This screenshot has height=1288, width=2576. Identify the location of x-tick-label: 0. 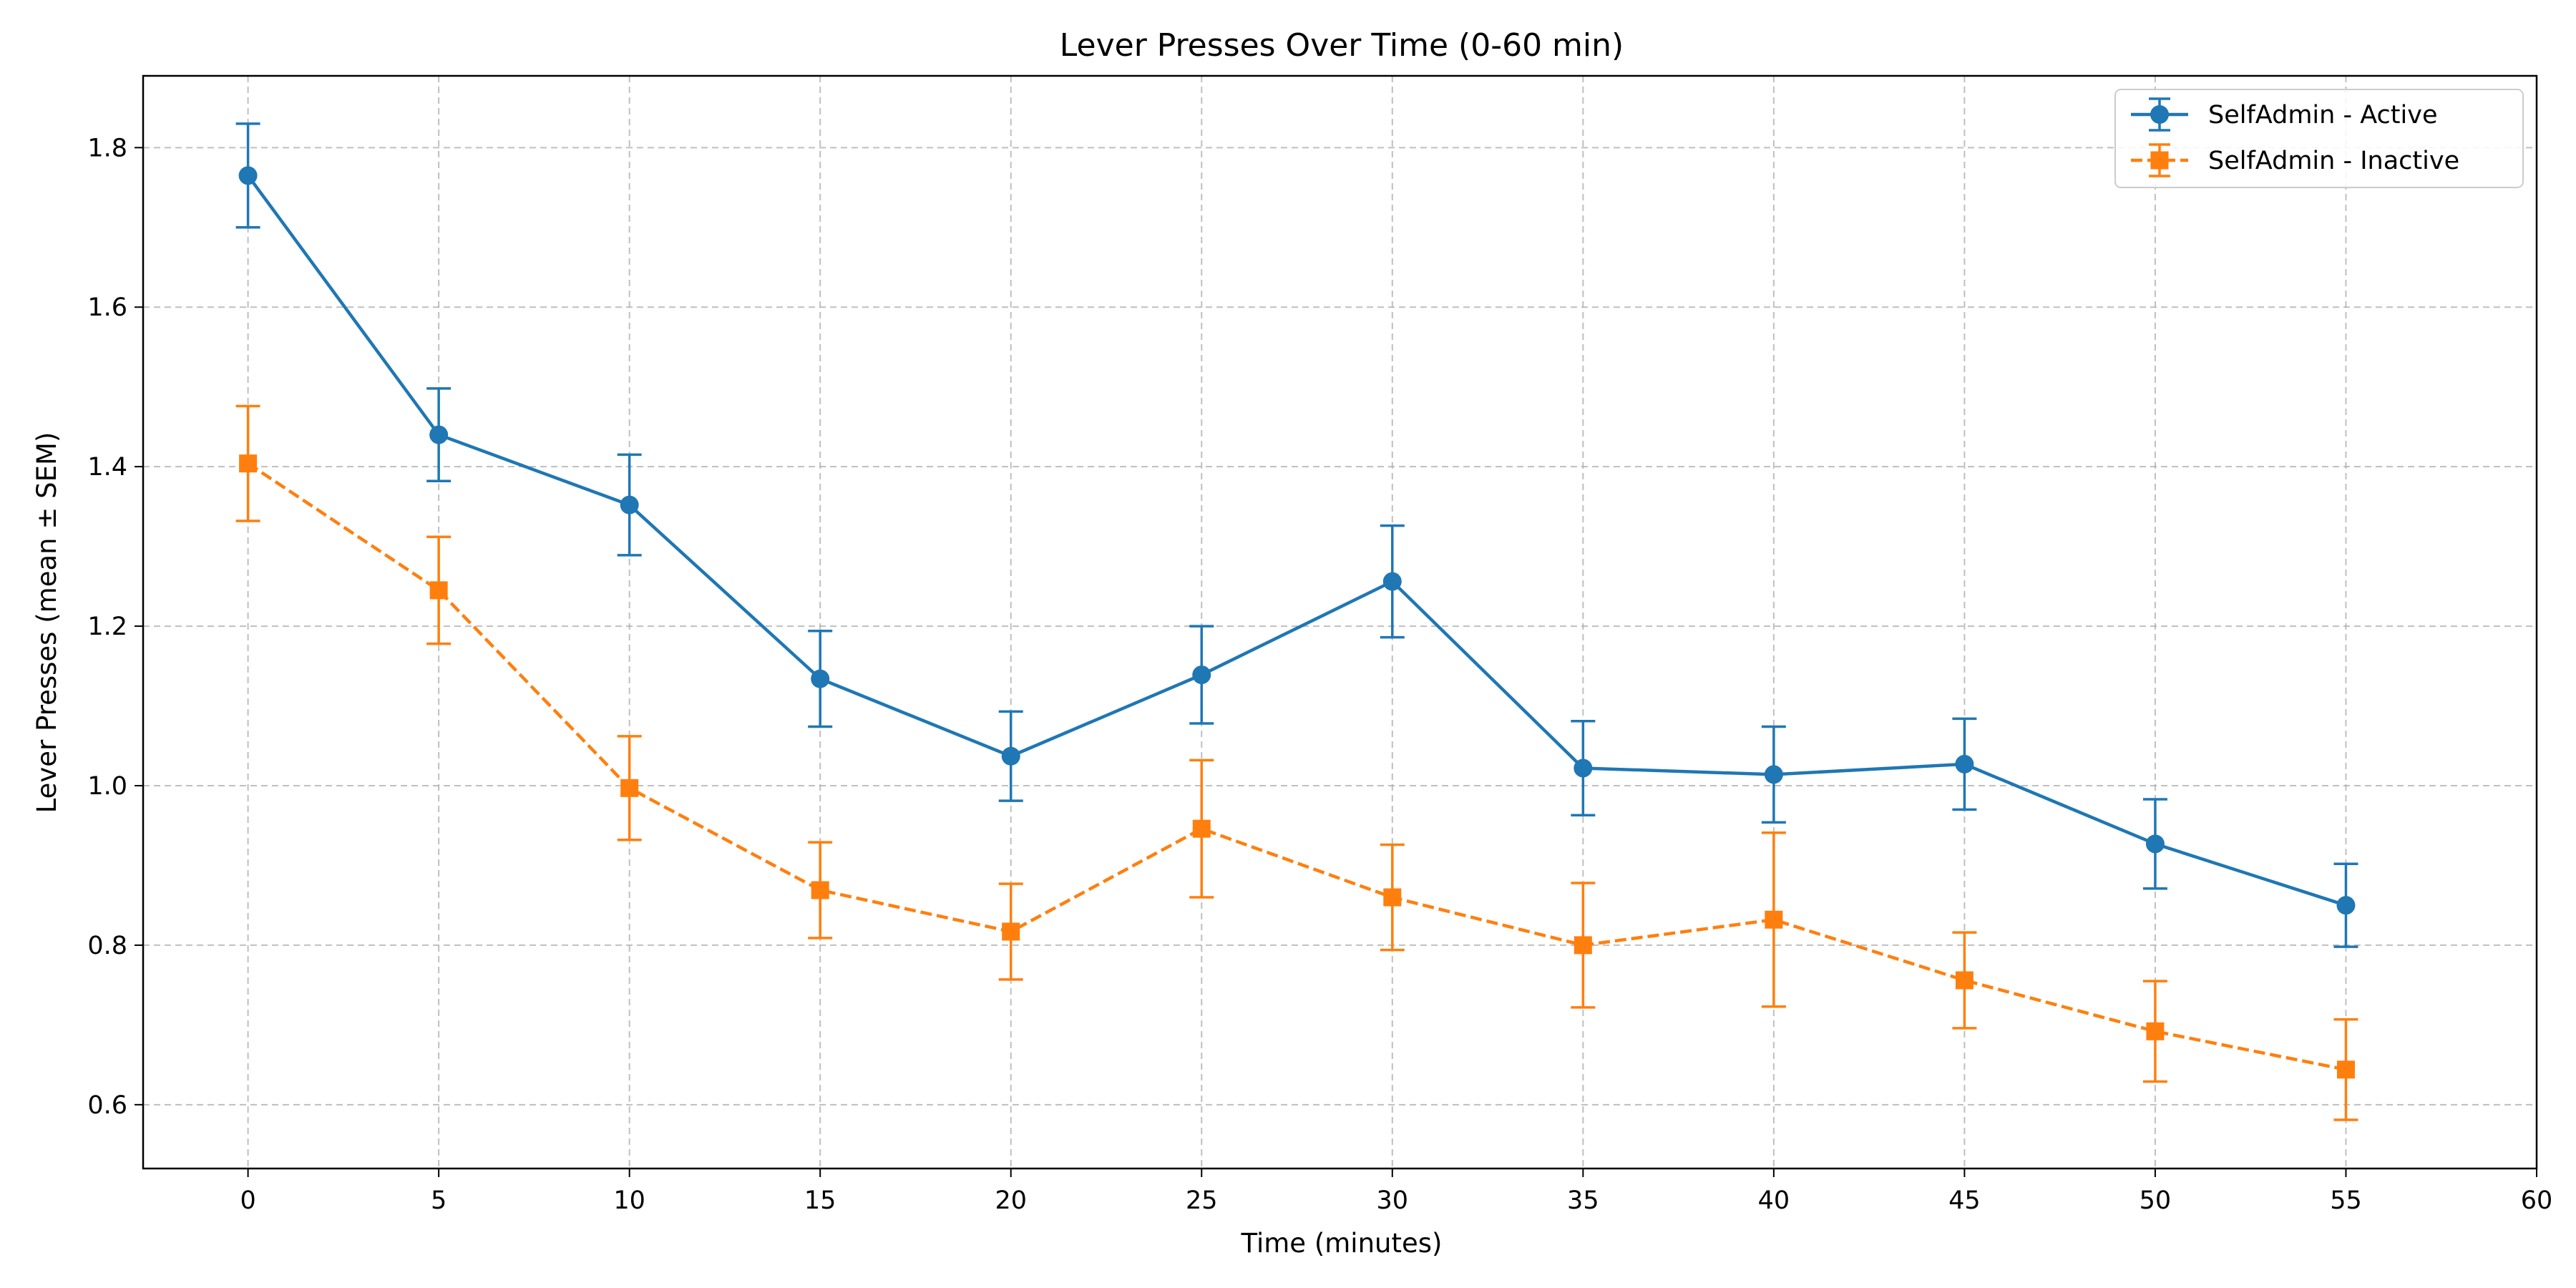
(247, 1200).